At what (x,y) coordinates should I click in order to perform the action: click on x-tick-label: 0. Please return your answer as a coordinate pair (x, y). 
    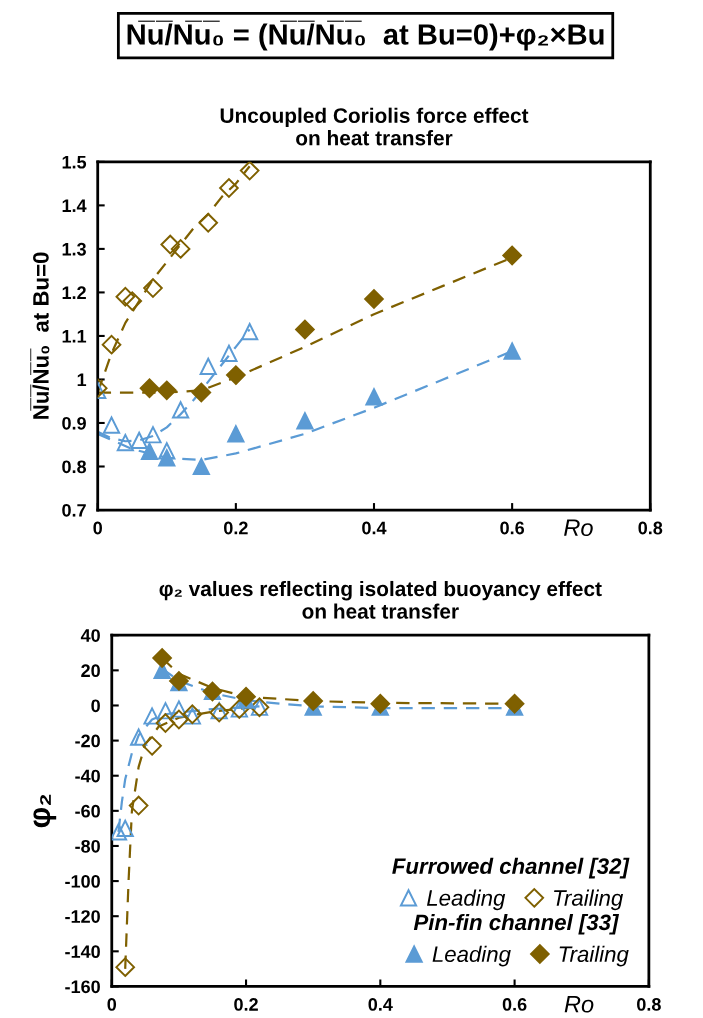
    Looking at the image, I should click on (112, 1004).